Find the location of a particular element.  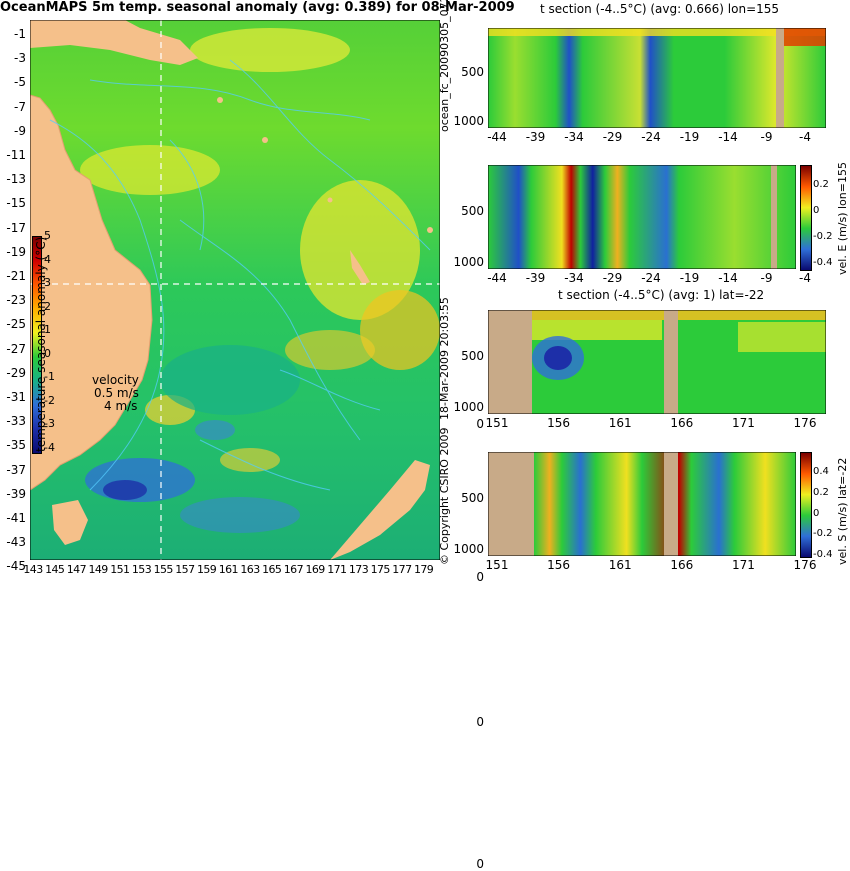

p4-colorbar-tick: 0.2 is located at coordinates (821, 492).